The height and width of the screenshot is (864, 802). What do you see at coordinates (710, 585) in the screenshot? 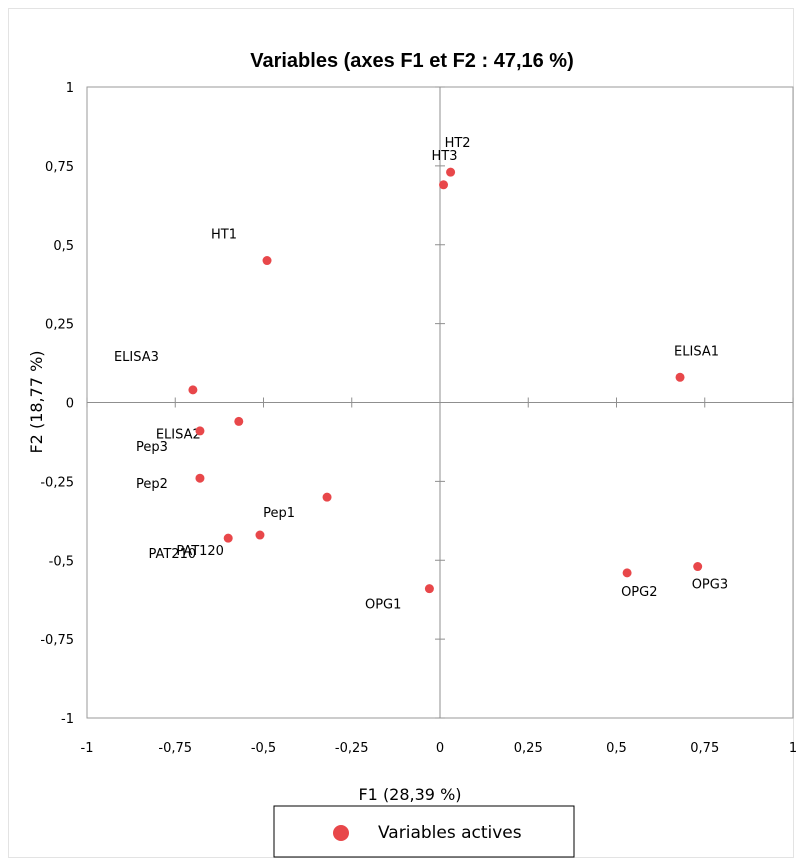
I see `point-label-opg3: OPG3` at bounding box center [710, 585].